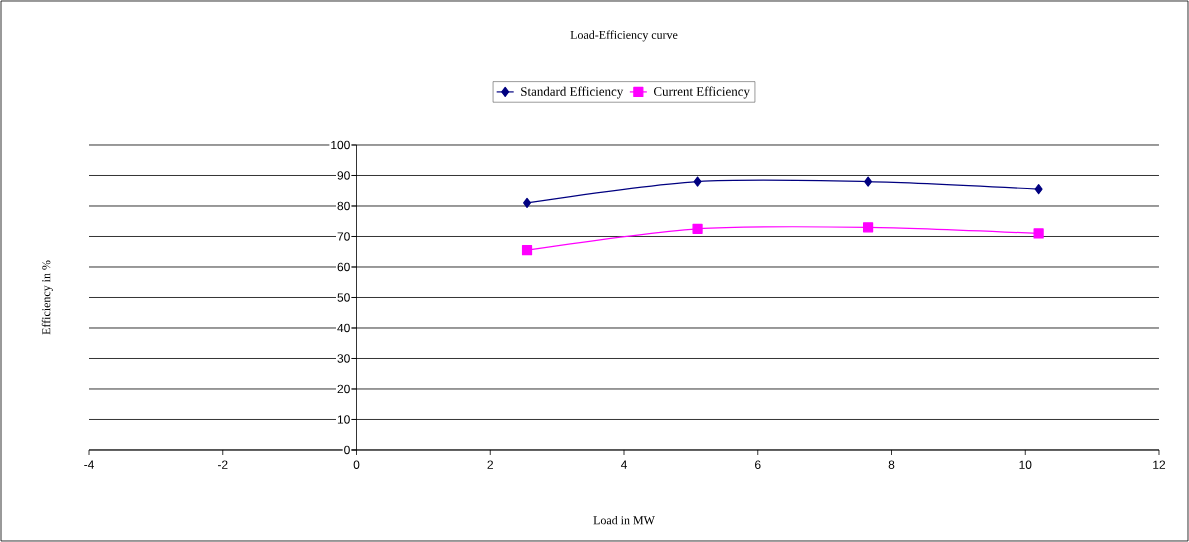 This screenshot has height=542, width=1189. I want to click on x-tick-label: 2, so click(490, 464).